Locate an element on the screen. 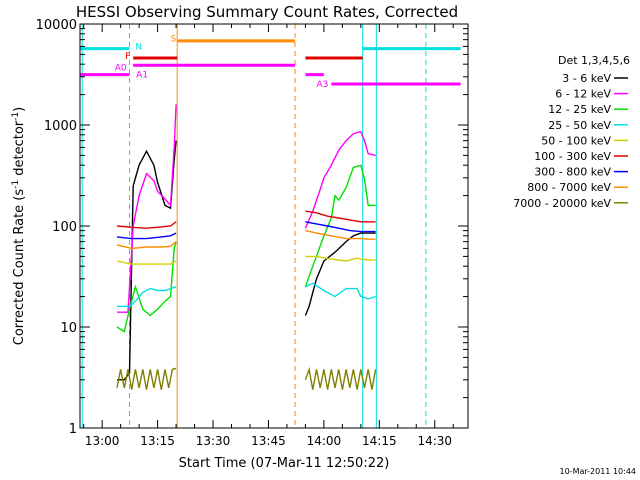 The width and height of the screenshot is (640, 480). legend-label-8: 7000 - 20000 keV is located at coordinates (562, 203).